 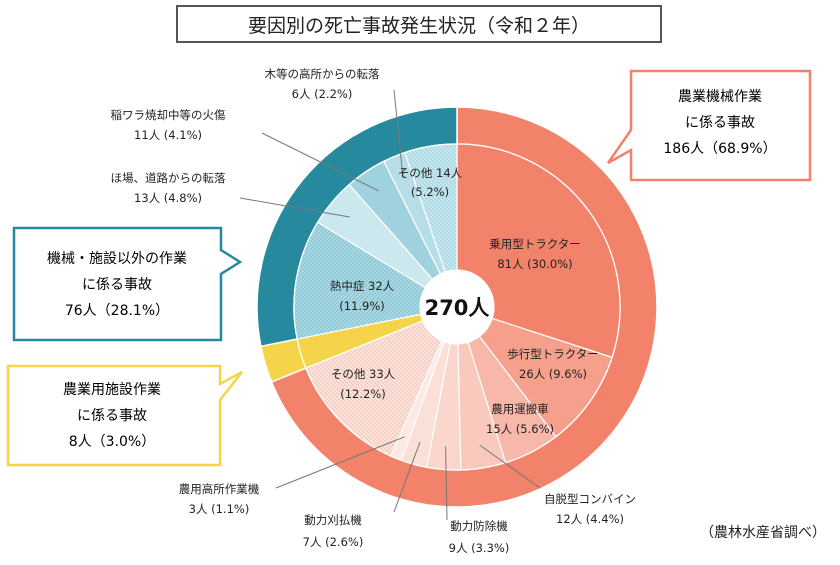 I want to click on value-aerial-work: 3人 (1.1%), so click(x=219, y=509).